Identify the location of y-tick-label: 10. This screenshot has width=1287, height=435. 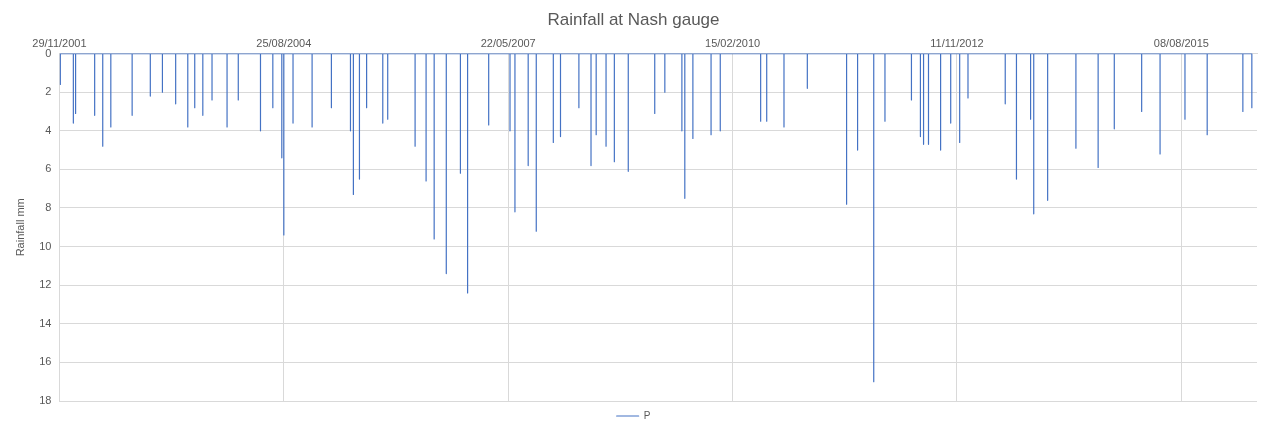
(45, 245).